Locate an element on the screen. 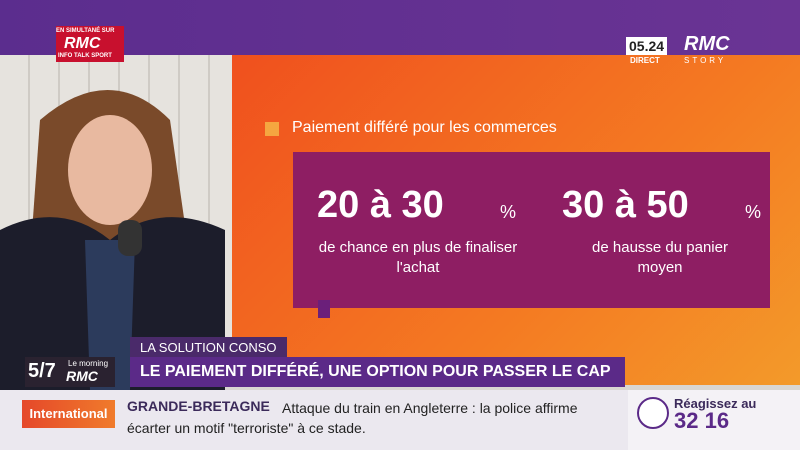  microphone is located at coordinates (130, 238).